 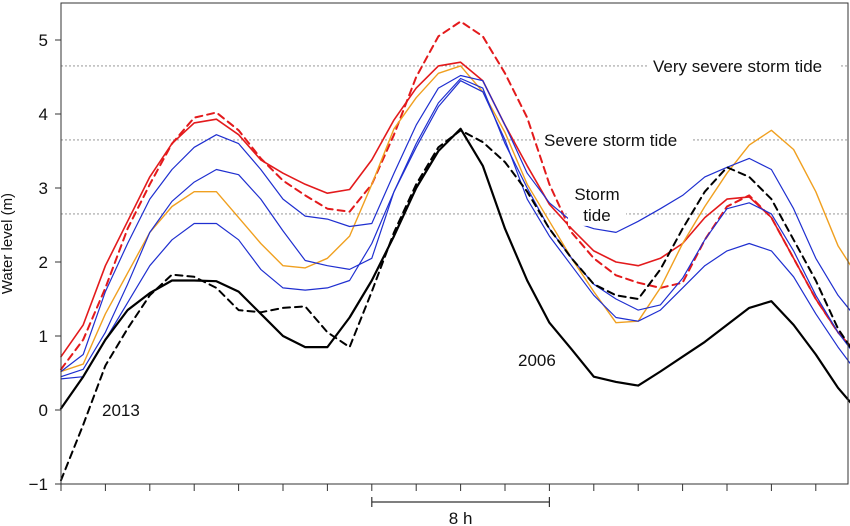 I want to click on annotation-2006: 2006, so click(x=537, y=360).